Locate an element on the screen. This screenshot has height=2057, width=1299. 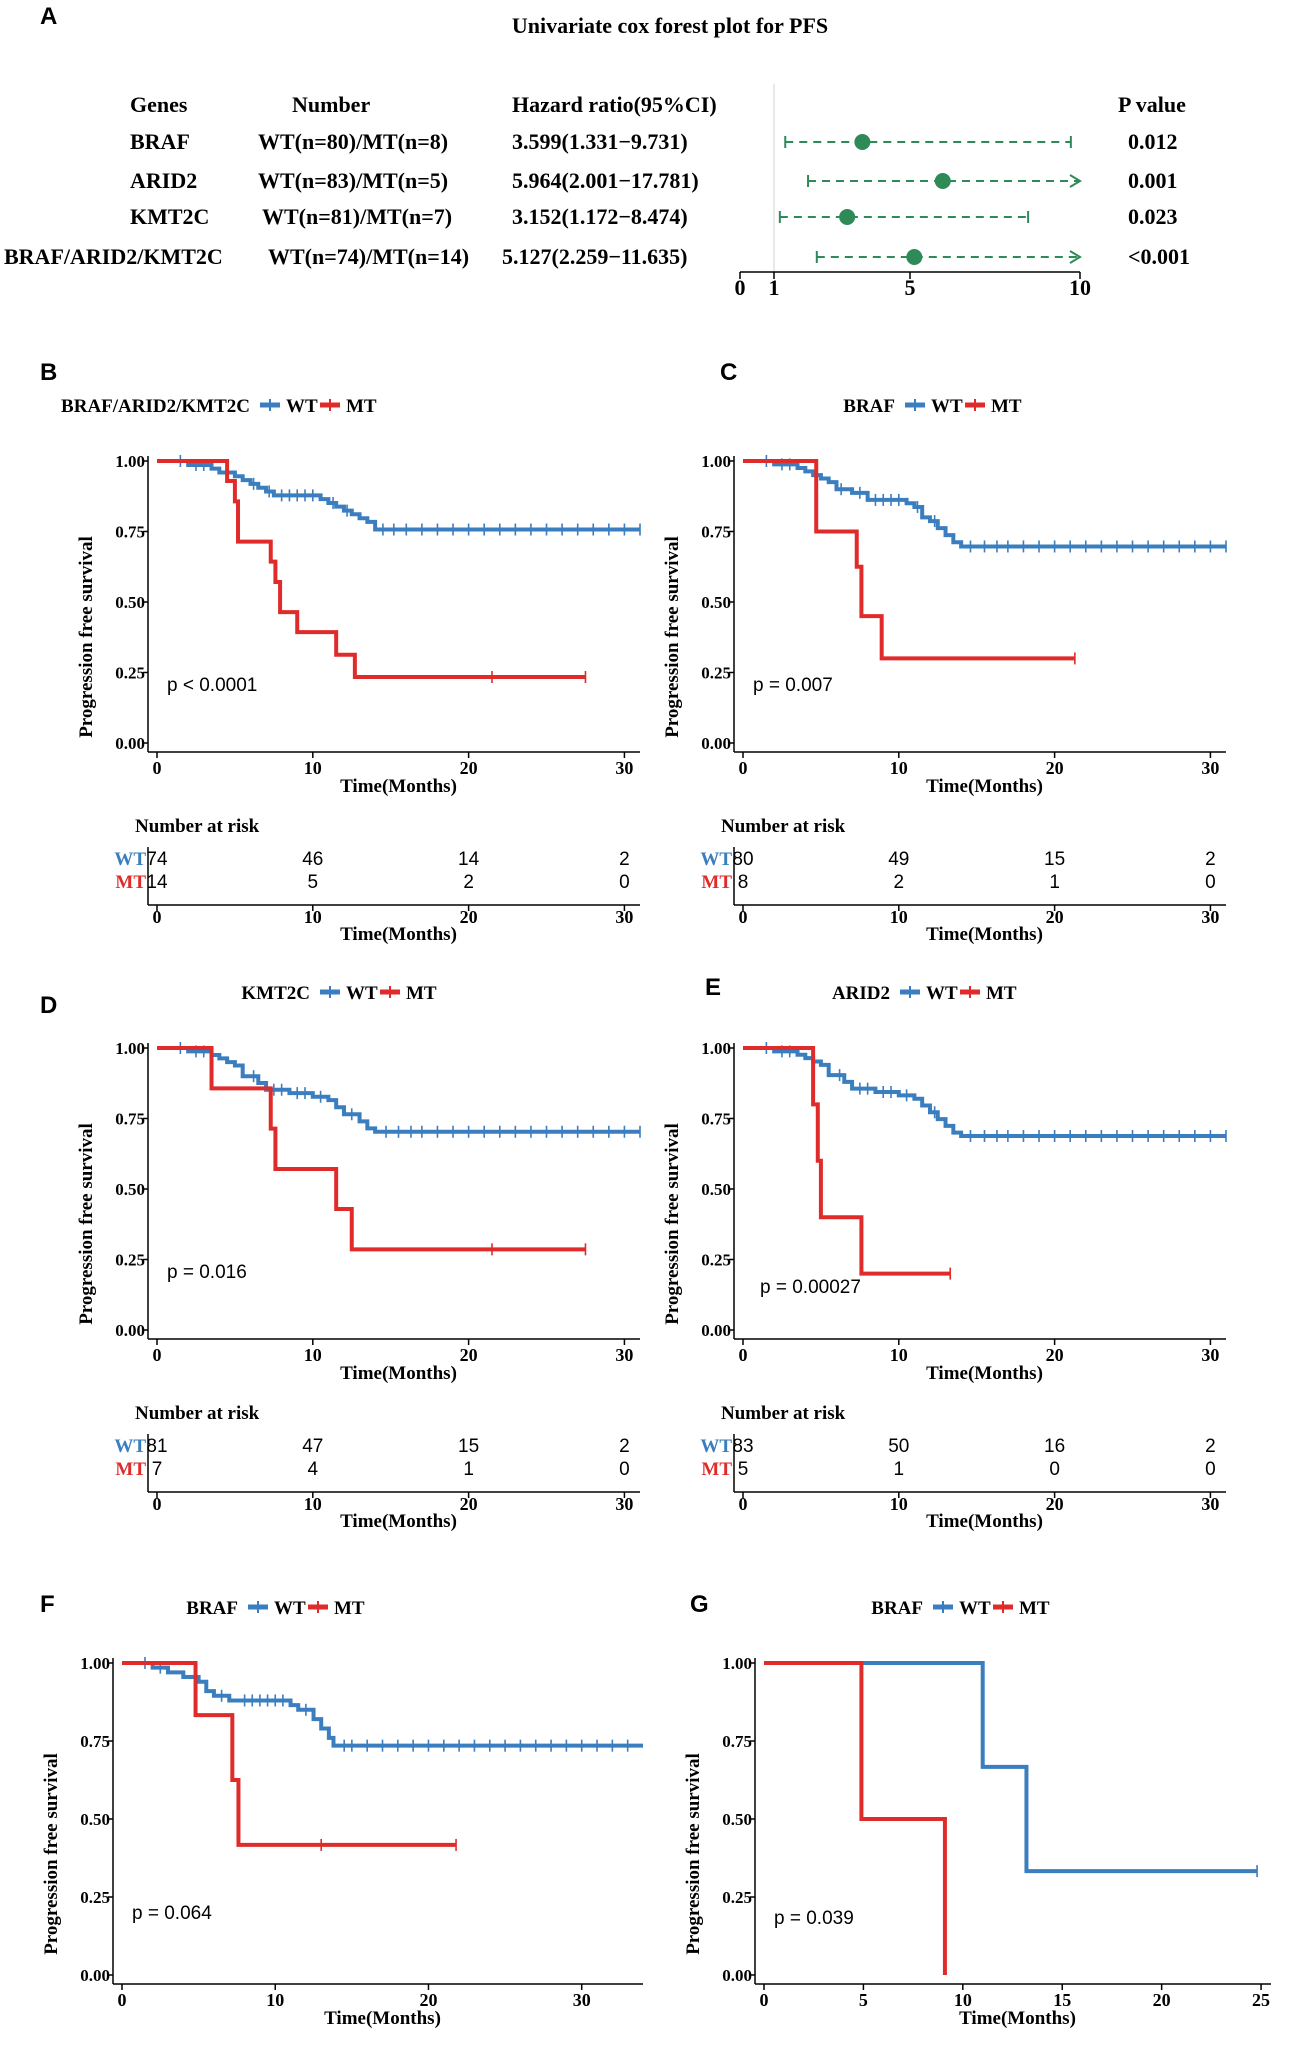
forest-hr-label: 5.964(2.001−17.781) is located at coordinates (605, 180).